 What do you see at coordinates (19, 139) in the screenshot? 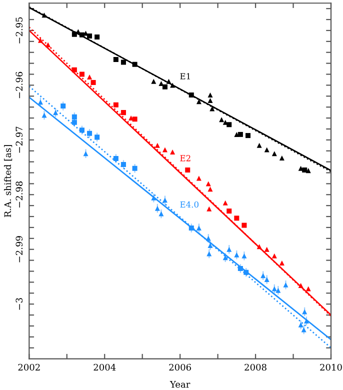
I see `y-tick-label: −2.97` at bounding box center [19, 139].